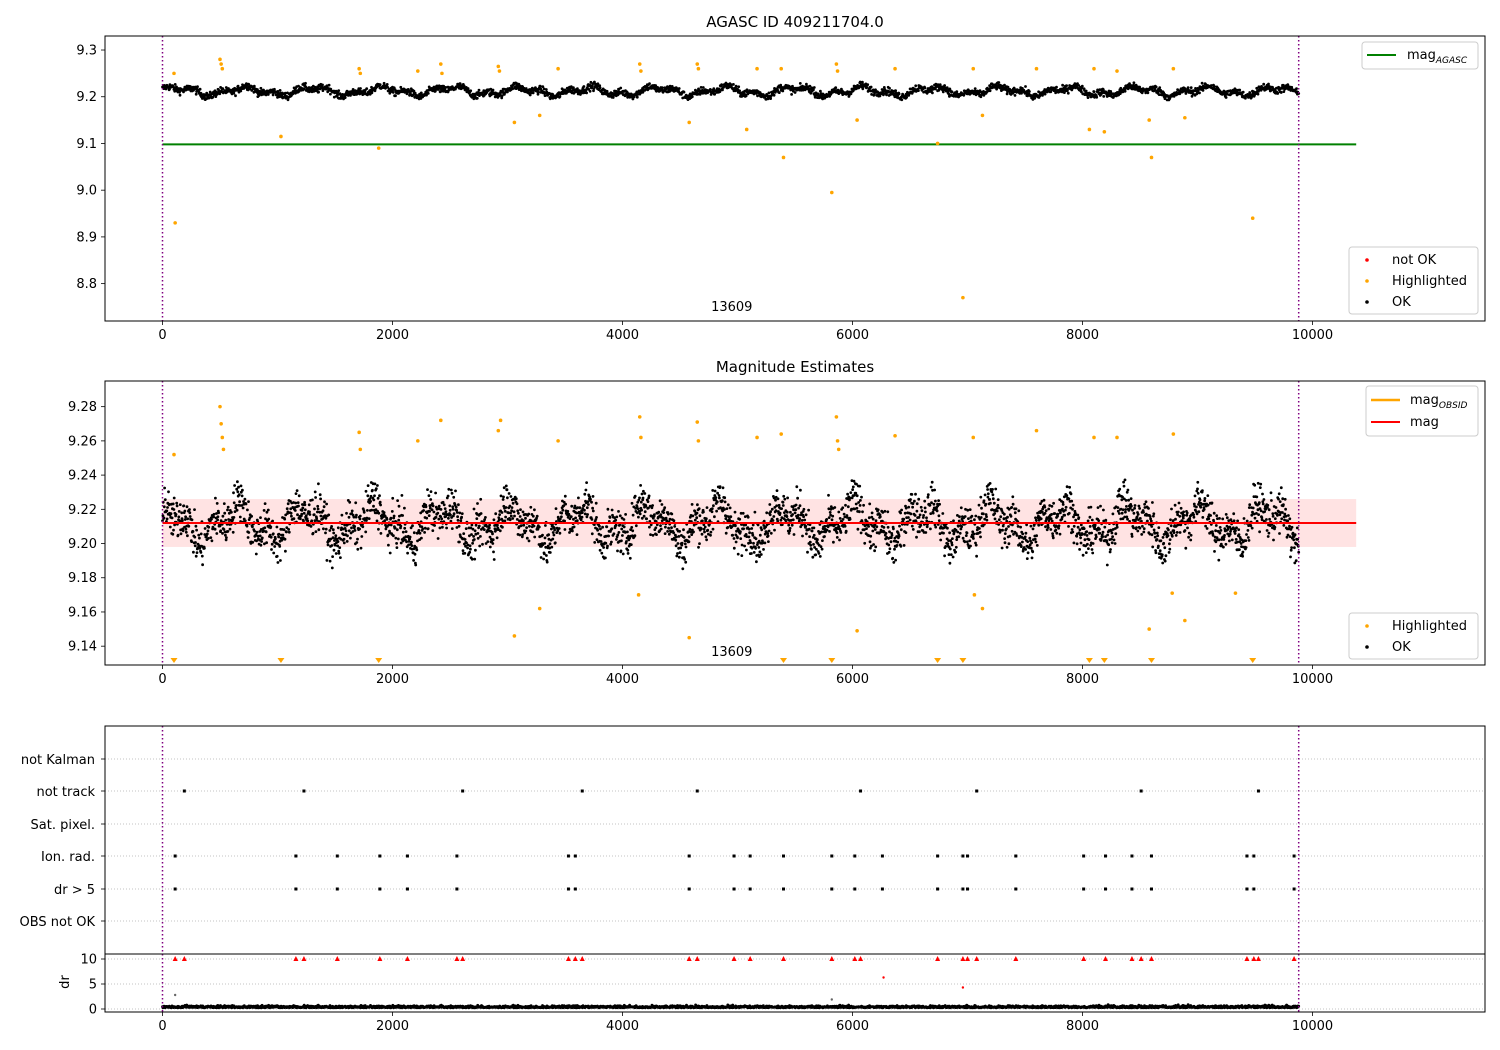  What do you see at coordinates (93, 1010) in the screenshot?
I see `dr-ytick-label: 0` at bounding box center [93, 1010].